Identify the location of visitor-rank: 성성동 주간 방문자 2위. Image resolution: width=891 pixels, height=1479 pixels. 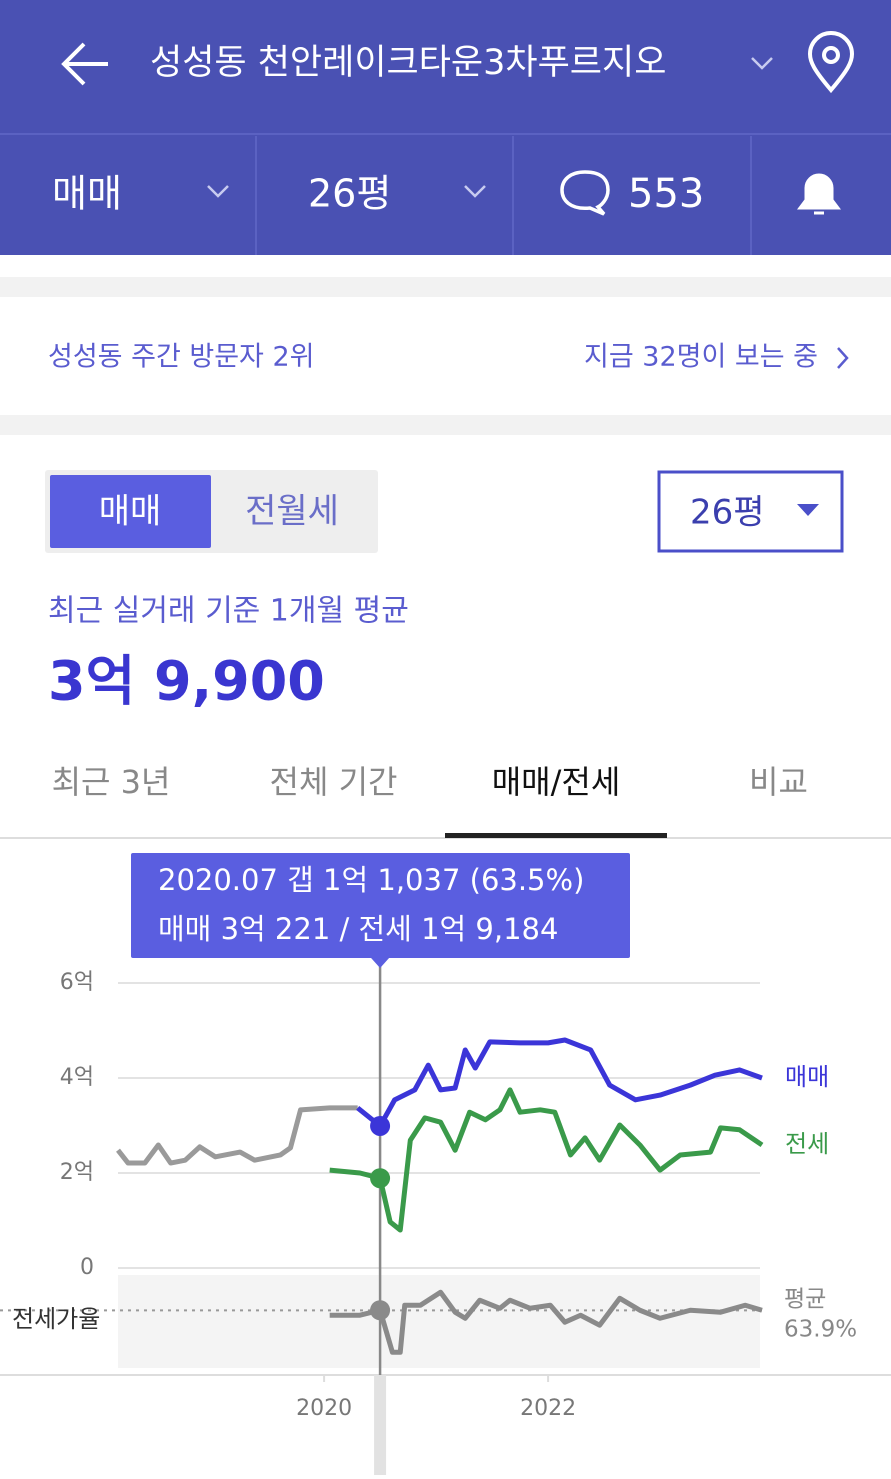
(181, 357).